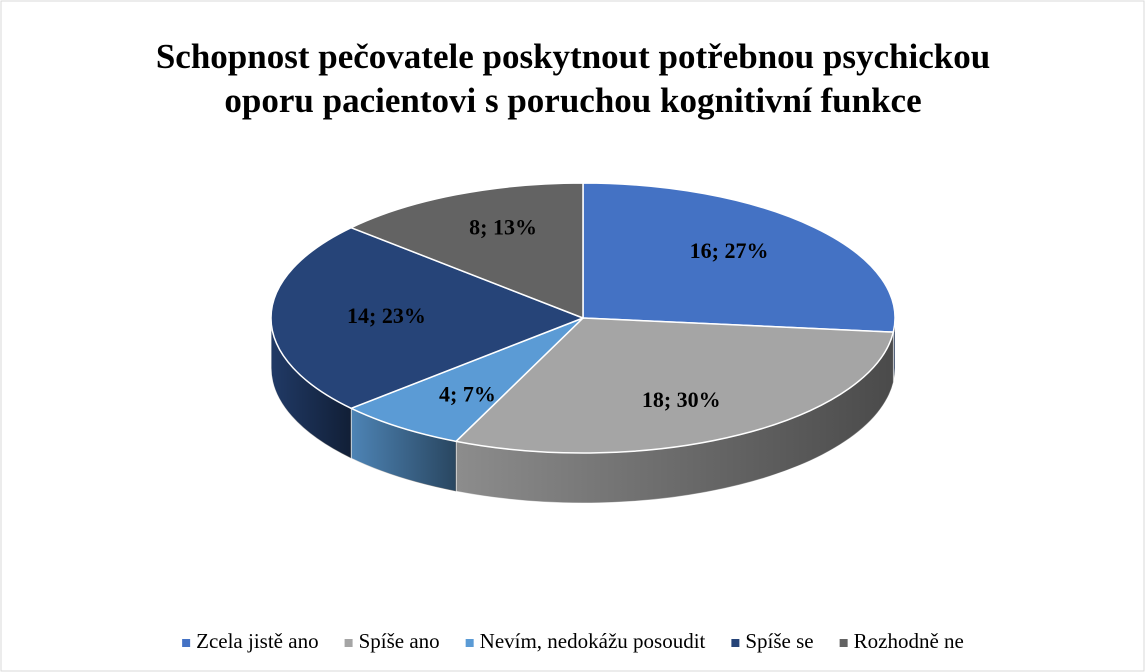 The width and height of the screenshot is (1145, 672). Describe the element at coordinates (503, 226) in the screenshot. I see `data-label: 8; 13%` at that location.